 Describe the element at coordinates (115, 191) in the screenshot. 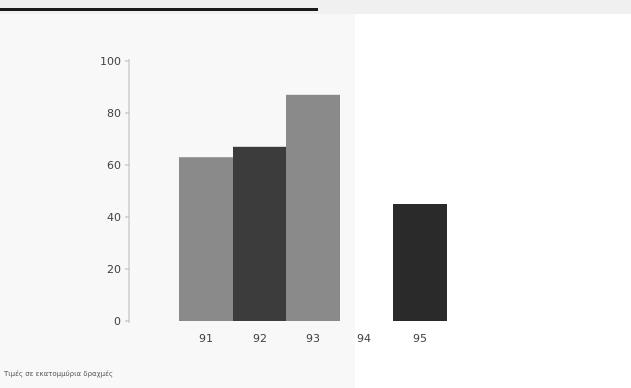

I see `y-axis: 0 20 40 60 80 100` at that location.